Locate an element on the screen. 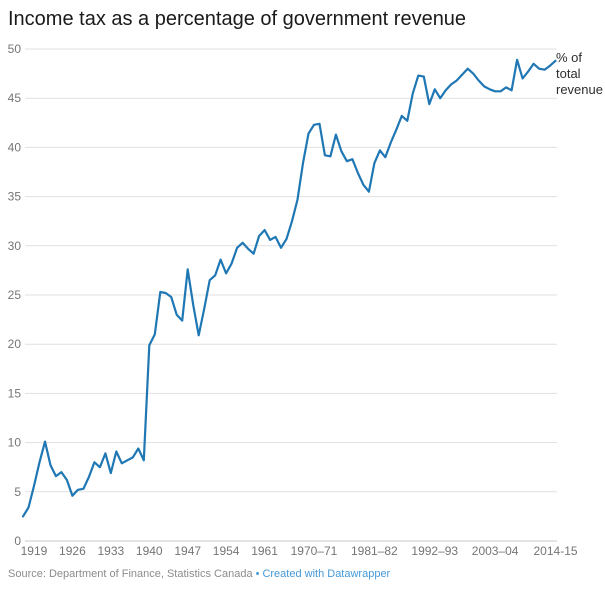  y-axis-label: 35 is located at coordinates (15, 197).